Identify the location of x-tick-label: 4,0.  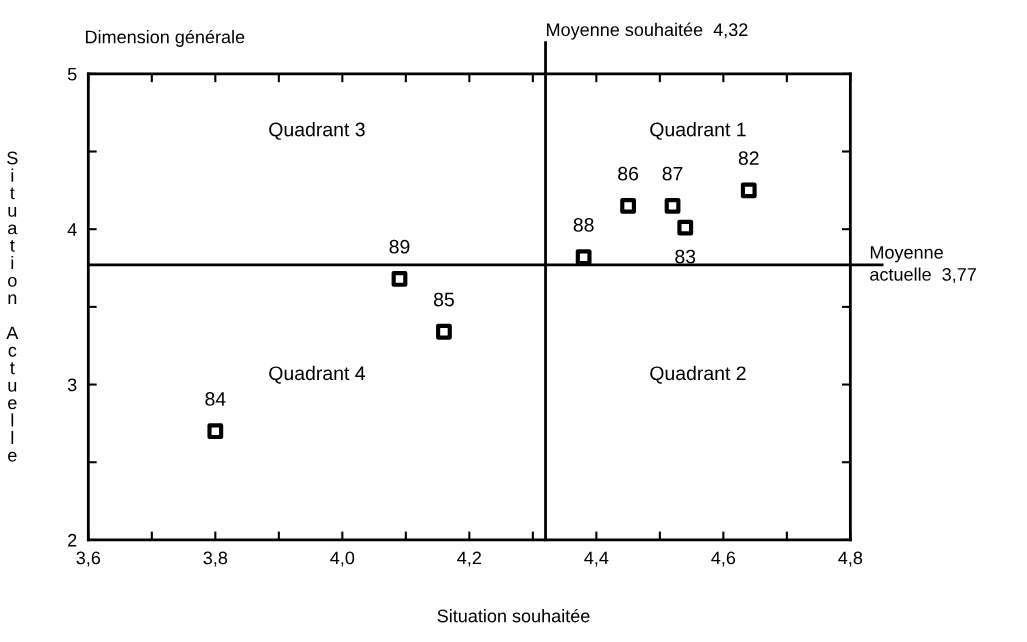
(342, 559).